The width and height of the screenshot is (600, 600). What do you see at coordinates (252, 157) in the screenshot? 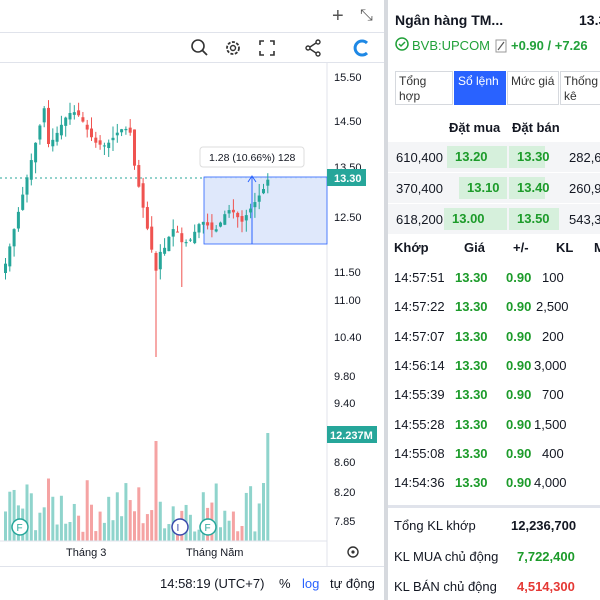
I see `measure-label-bg` at bounding box center [252, 157].